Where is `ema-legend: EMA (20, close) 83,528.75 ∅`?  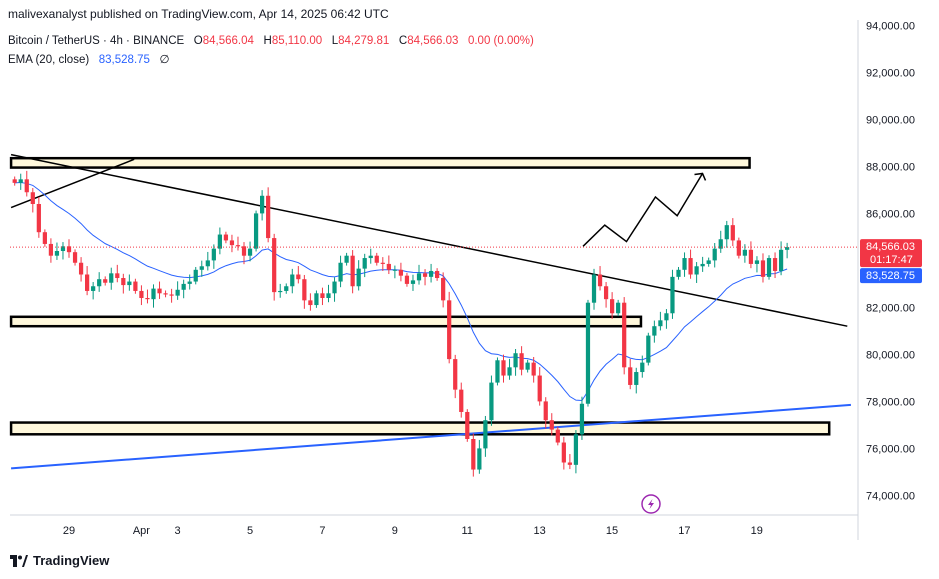
ema-legend: EMA (20, close) 83,528.75 ∅ is located at coordinates (89, 59).